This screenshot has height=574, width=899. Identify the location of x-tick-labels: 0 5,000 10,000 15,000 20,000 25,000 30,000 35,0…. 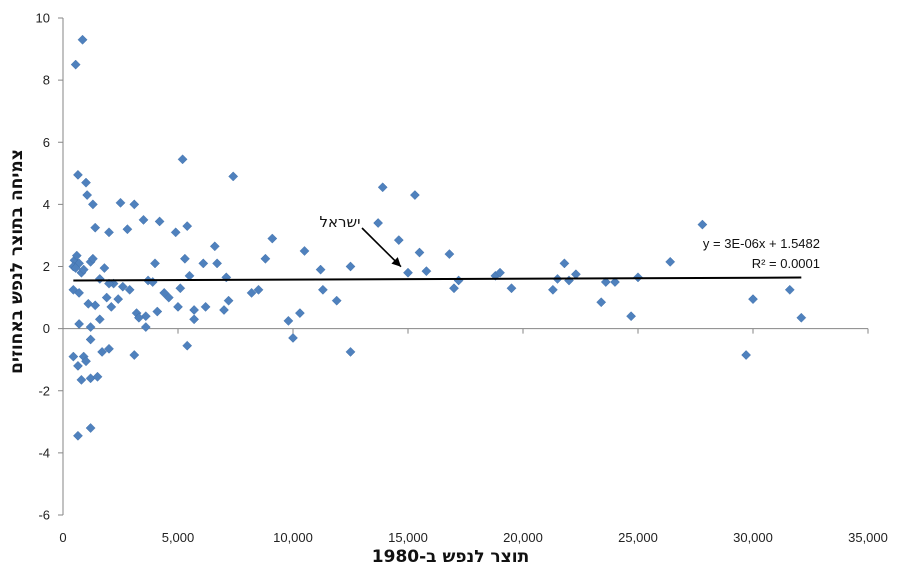
(473, 537).